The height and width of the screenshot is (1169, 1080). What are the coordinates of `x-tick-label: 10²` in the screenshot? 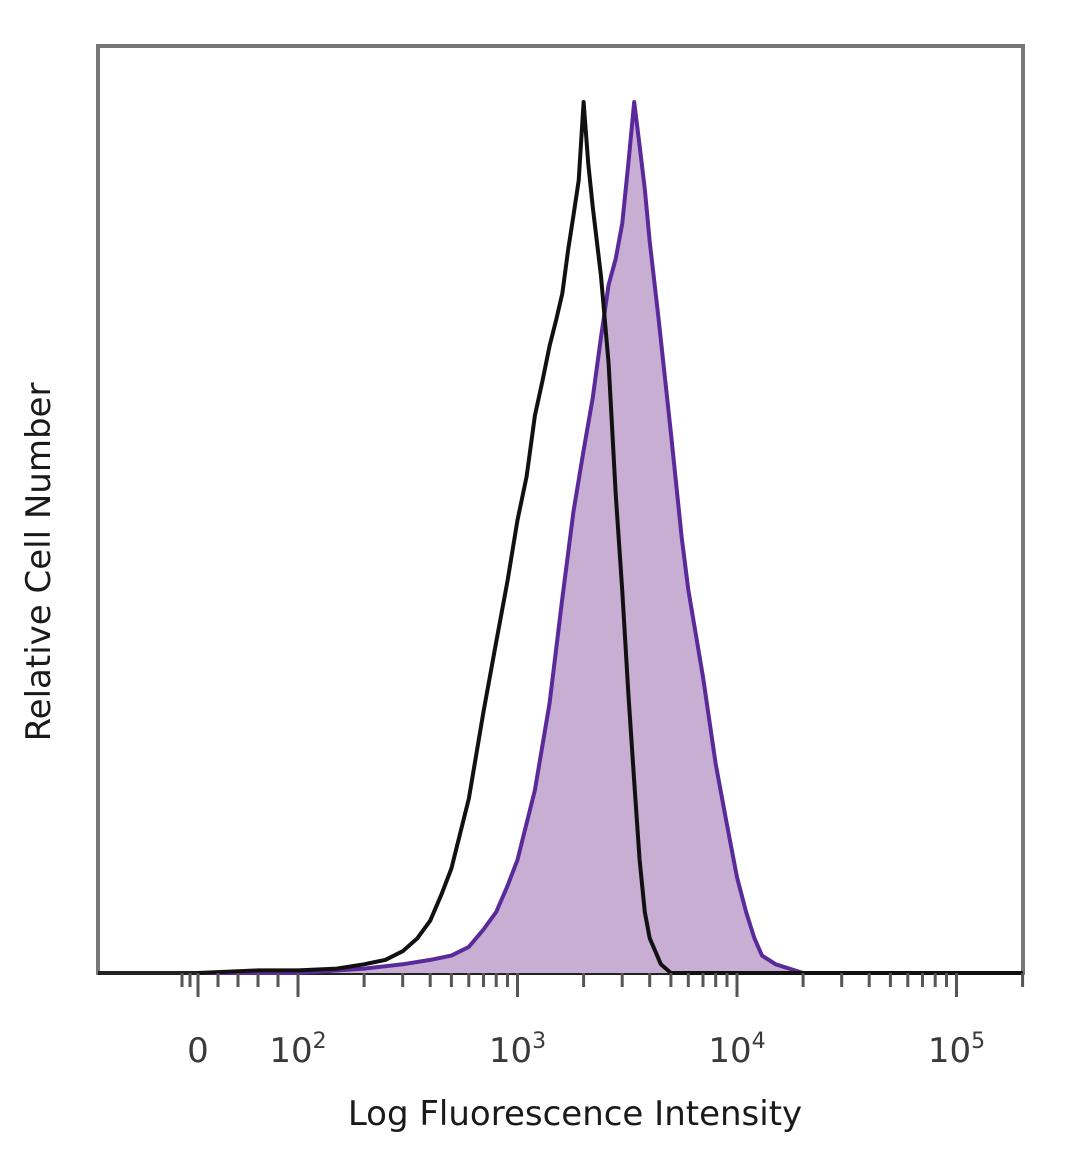 It's located at (297, 1050).